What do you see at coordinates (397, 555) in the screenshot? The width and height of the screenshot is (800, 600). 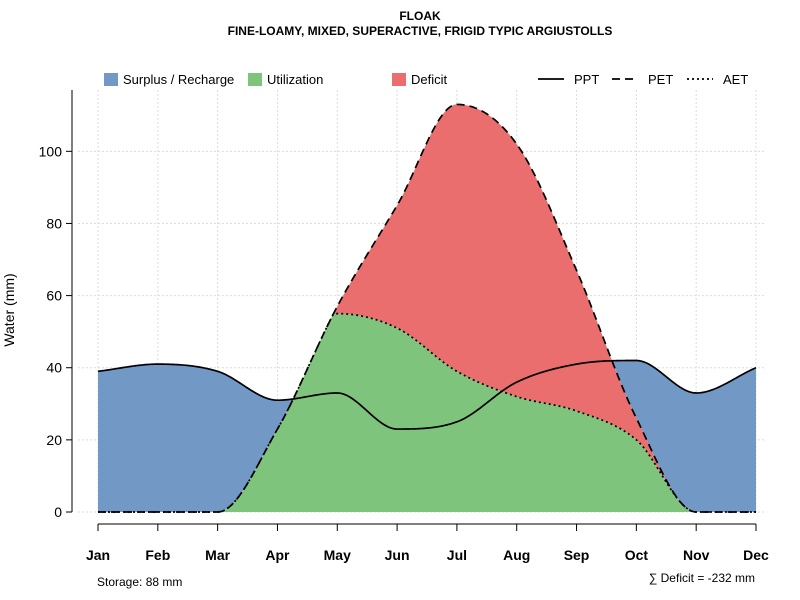 I see `x-tick-label: Jun` at bounding box center [397, 555].